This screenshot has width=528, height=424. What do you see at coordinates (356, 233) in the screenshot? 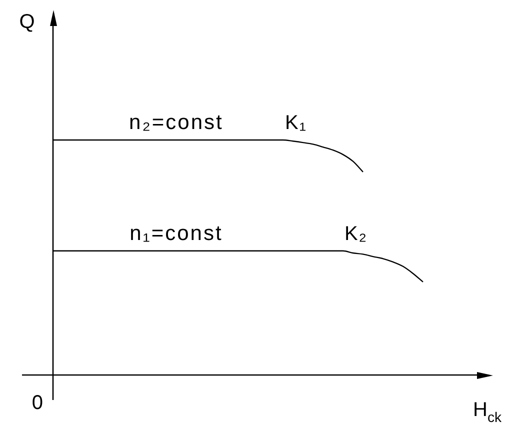
I see `annotation: K₂` at bounding box center [356, 233].